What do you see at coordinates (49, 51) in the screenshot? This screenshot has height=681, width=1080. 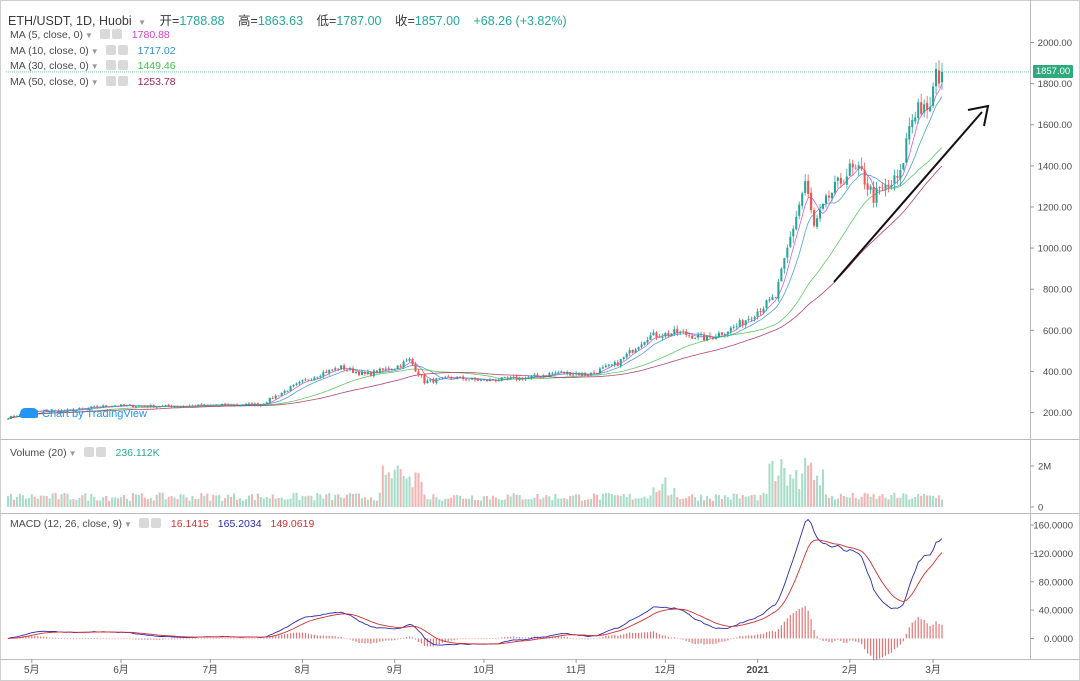 I see `legend-label: MA (10, close, 0)` at bounding box center [49, 51].